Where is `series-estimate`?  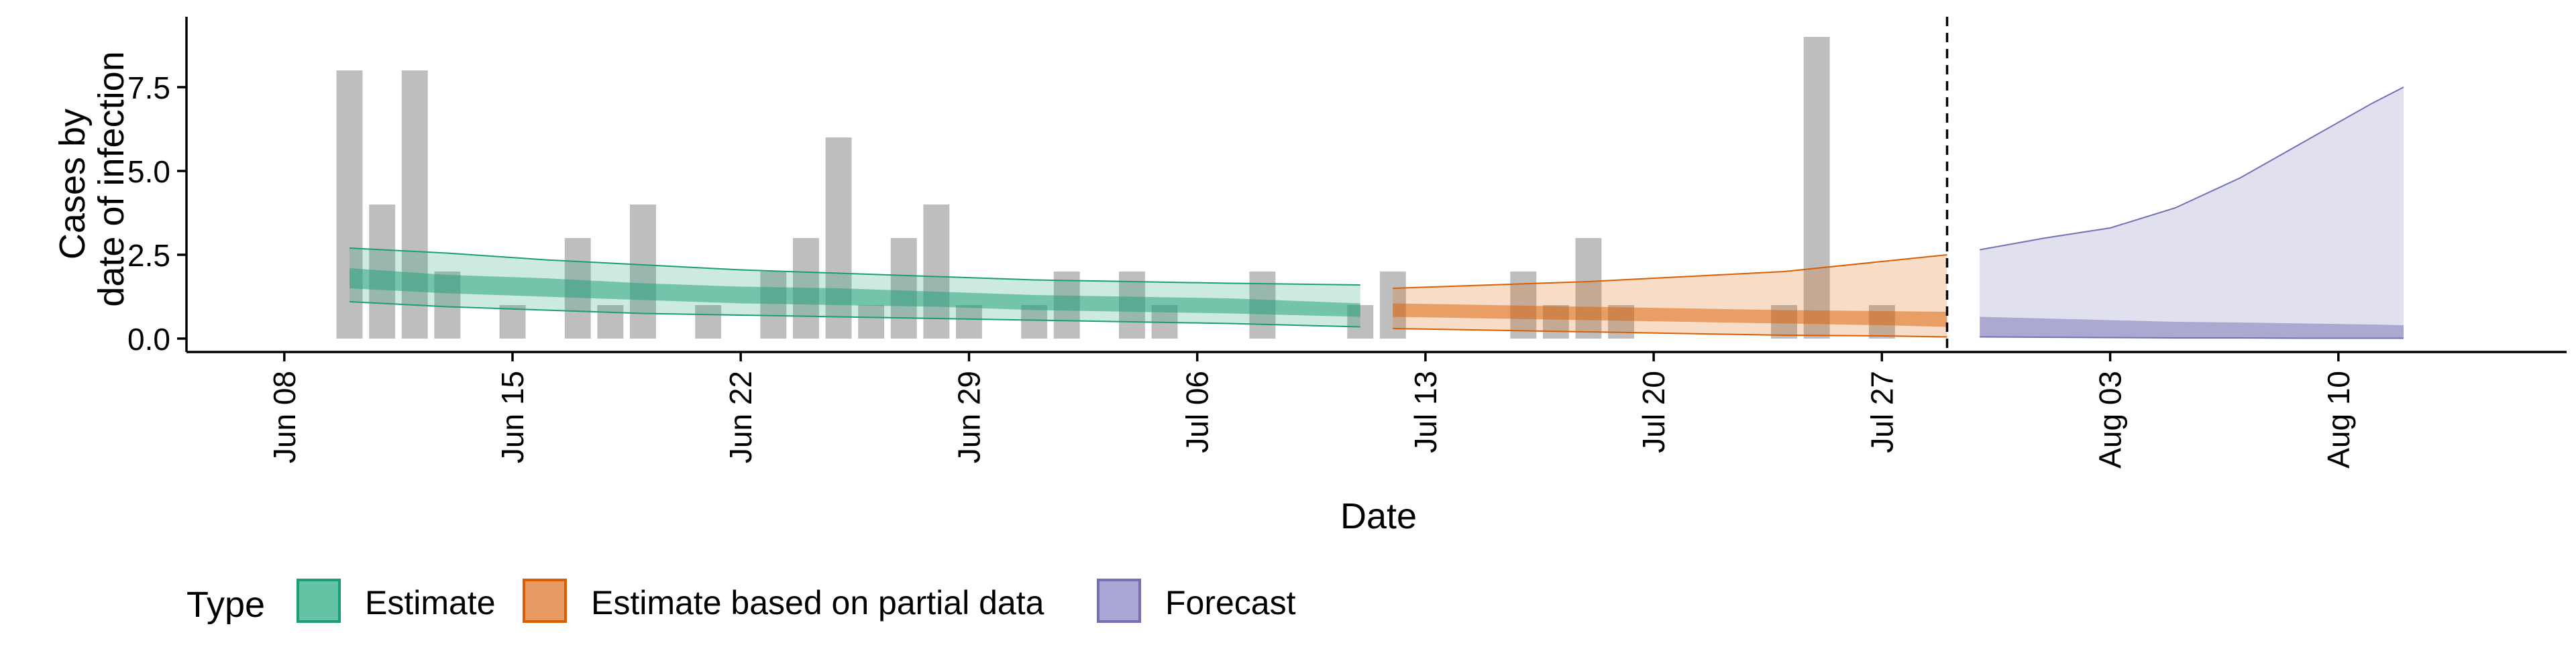 series-estimate is located at coordinates (854, 287).